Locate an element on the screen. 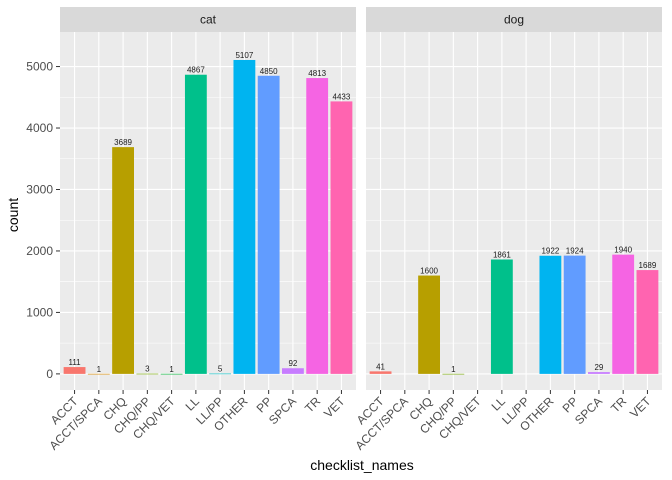 Image resolution: width=672 pixels, height=480 pixels. data-label: 4867 is located at coordinates (196, 70).